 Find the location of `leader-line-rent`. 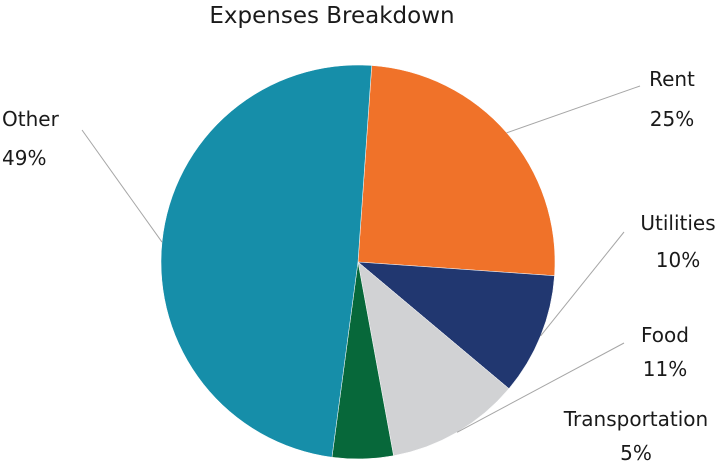

leader-line-rent is located at coordinates (573, 109).